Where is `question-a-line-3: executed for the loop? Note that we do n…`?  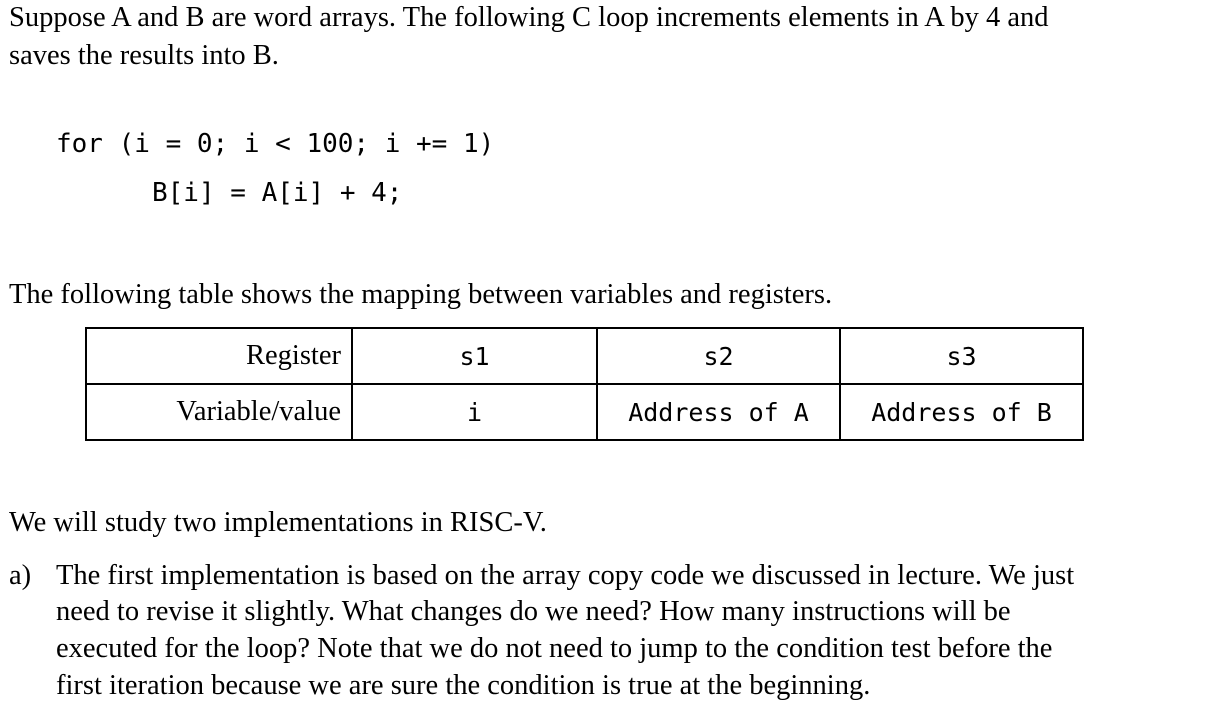
question-a-line-3: executed for the loop? Note that we do n… is located at coordinates (554, 648).